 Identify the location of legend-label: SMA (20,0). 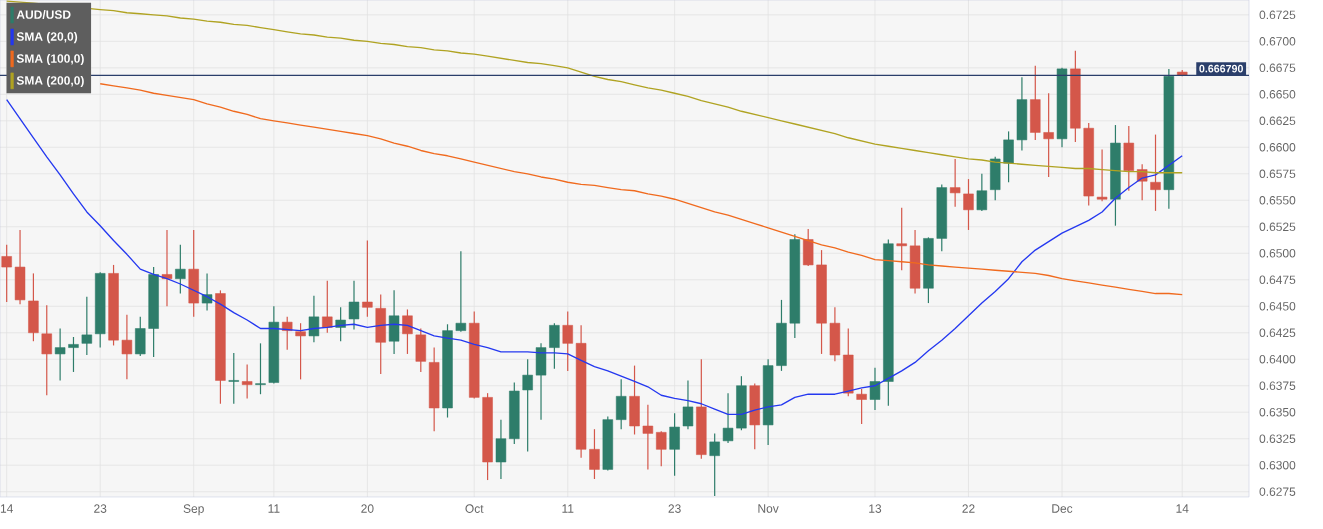
(47, 37).